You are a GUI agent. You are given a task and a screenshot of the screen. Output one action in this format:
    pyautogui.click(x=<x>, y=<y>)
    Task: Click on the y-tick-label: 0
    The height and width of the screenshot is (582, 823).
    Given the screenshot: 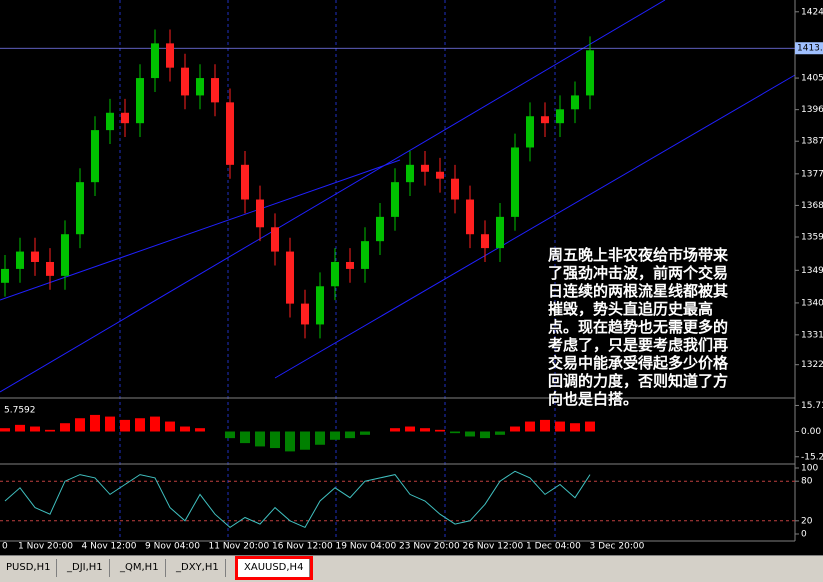 What is the action you would take?
    pyautogui.click(x=804, y=535)
    